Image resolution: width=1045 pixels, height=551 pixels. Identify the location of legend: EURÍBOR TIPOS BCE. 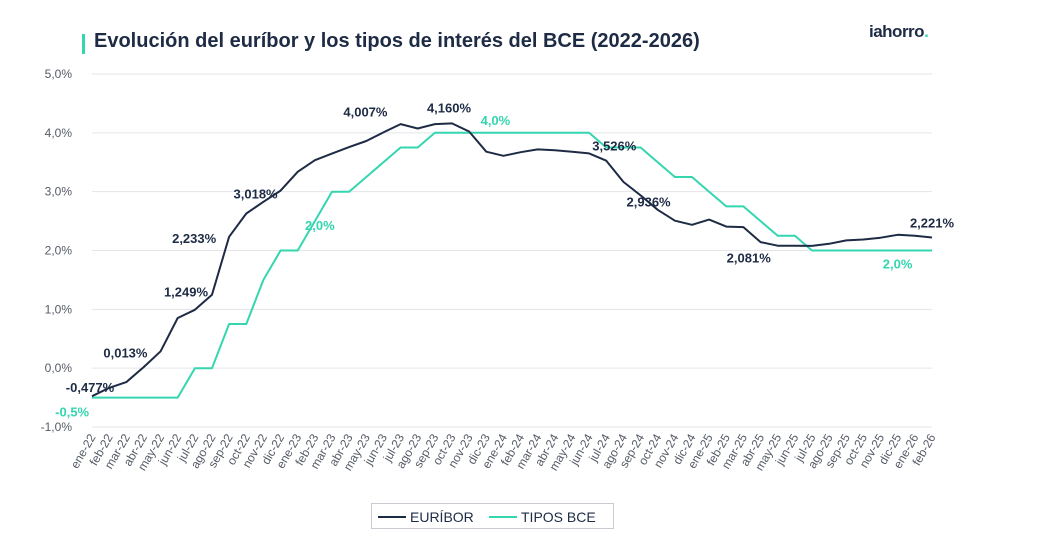
(492, 516).